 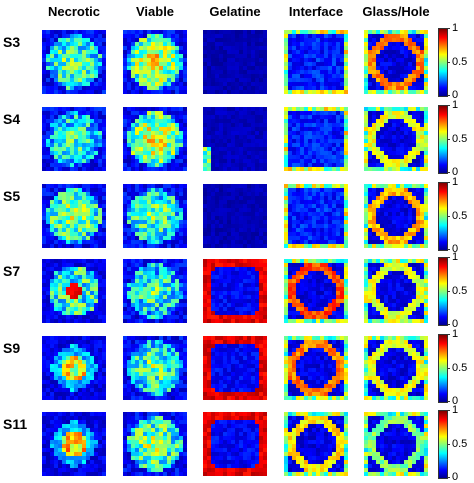 I want to click on row-label-s9: S9, so click(x=12, y=348).